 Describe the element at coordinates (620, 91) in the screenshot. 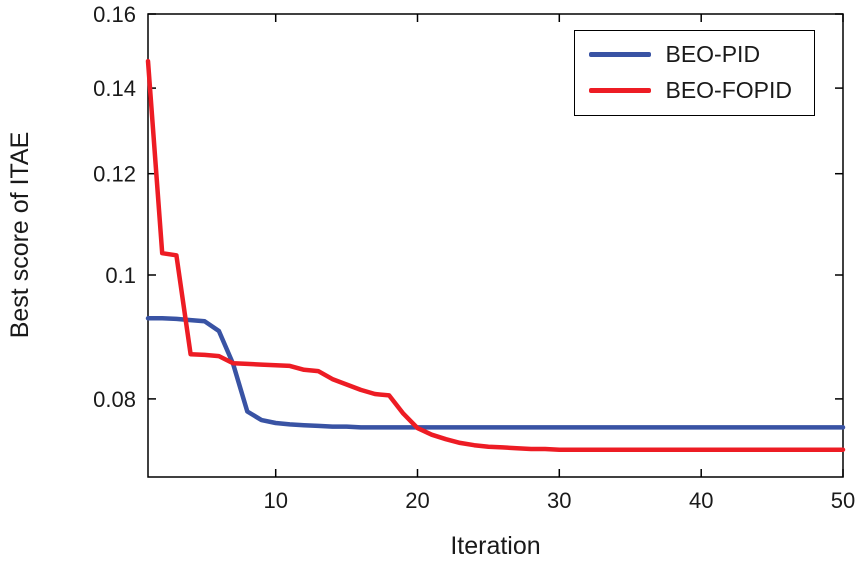

I see `legend-line-swatch-red` at that location.